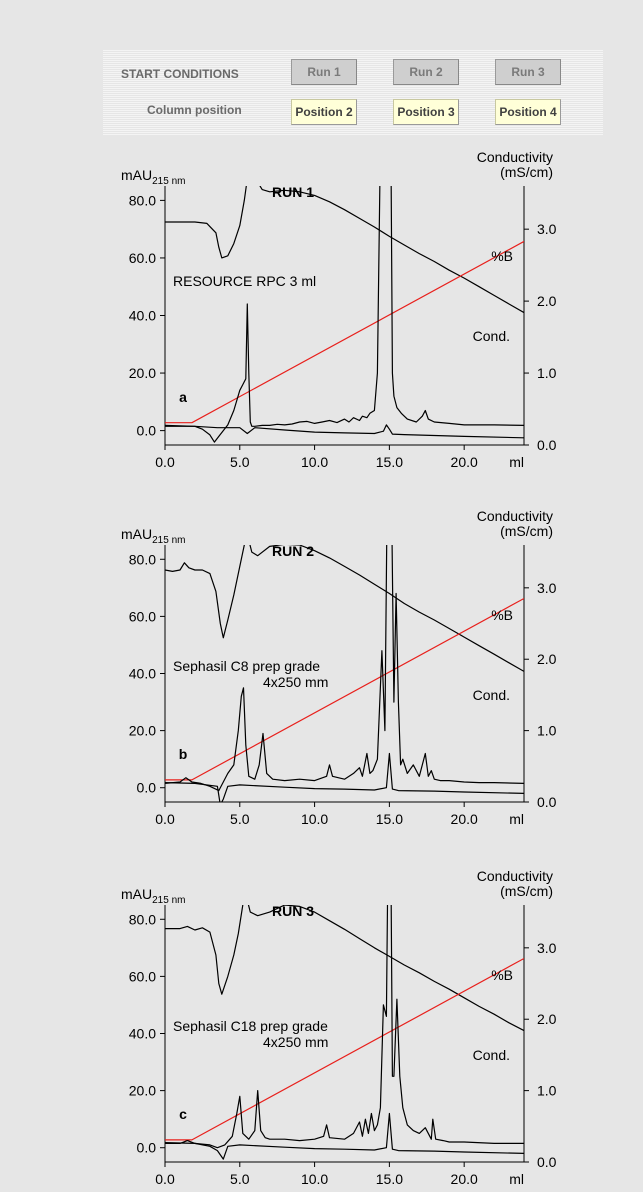  What do you see at coordinates (183, 397) in the screenshot?
I see `panel-letter: a` at bounding box center [183, 397].